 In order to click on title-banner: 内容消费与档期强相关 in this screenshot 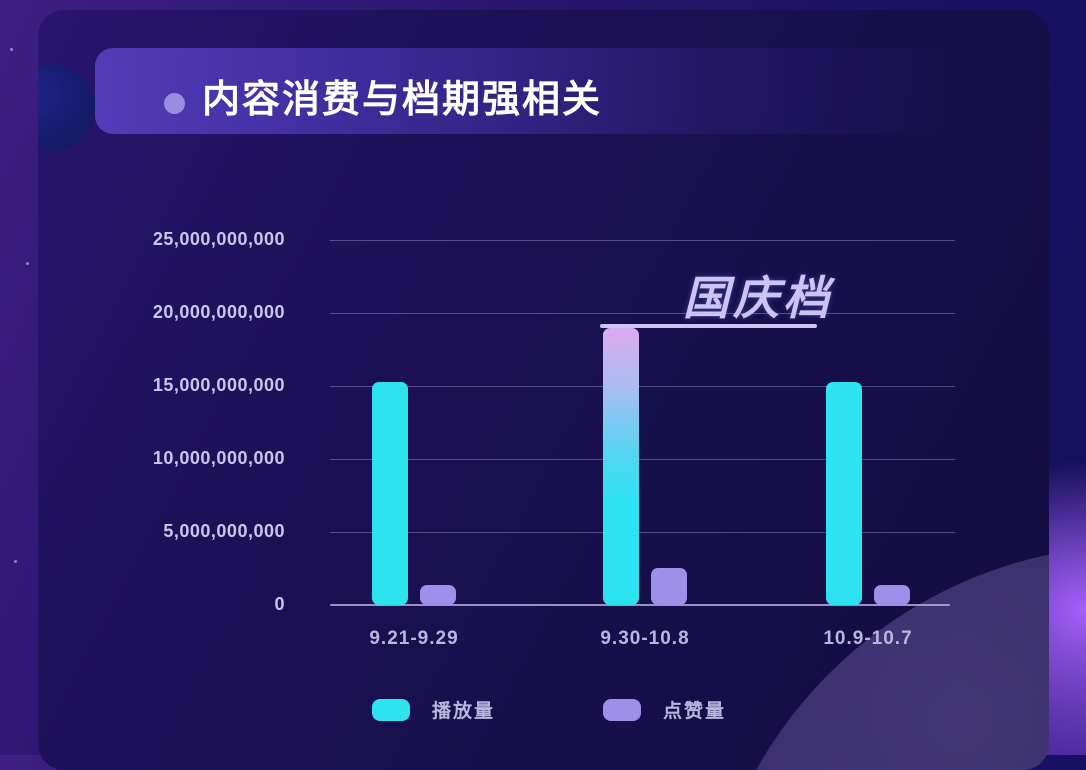, I will do `click(526, 91)`.